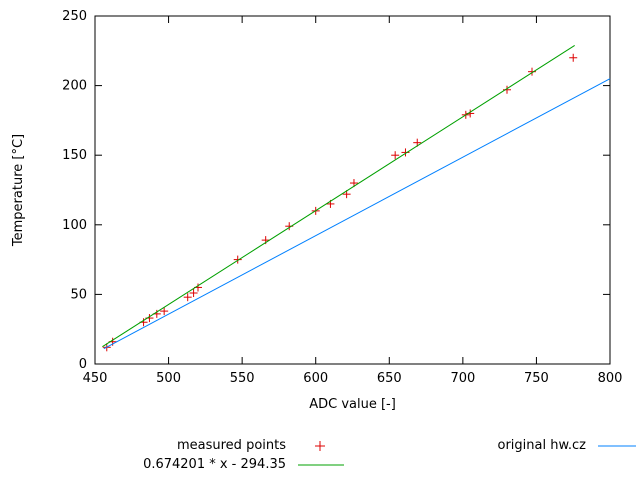 The width and height of the screenshot is (640, 480). What do you see at coordinates (321, 464) in the screenshot?
I see `legend-marker-fit-line` at bounding box center [321, 464].